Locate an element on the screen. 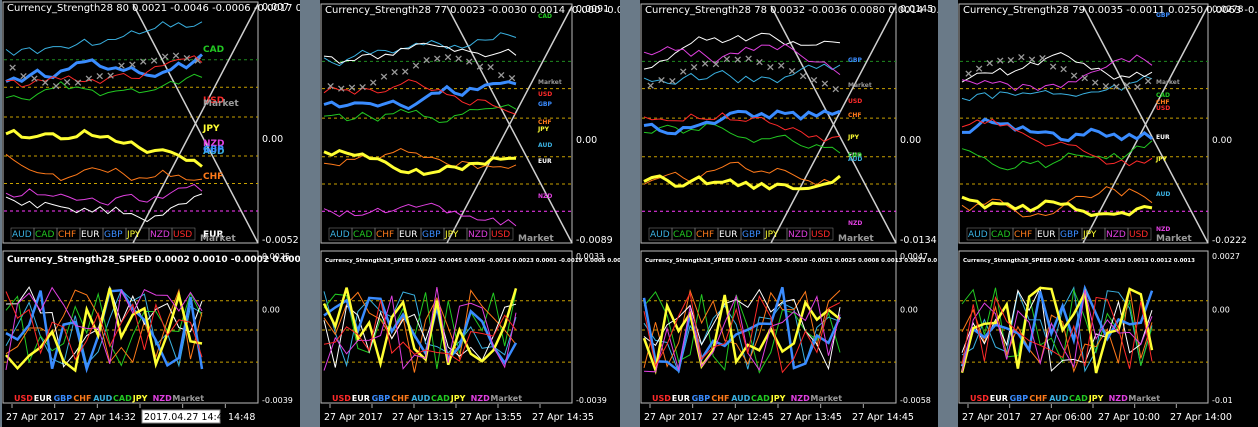  legend-item-usd: USD is located at coordinates (500, 235).